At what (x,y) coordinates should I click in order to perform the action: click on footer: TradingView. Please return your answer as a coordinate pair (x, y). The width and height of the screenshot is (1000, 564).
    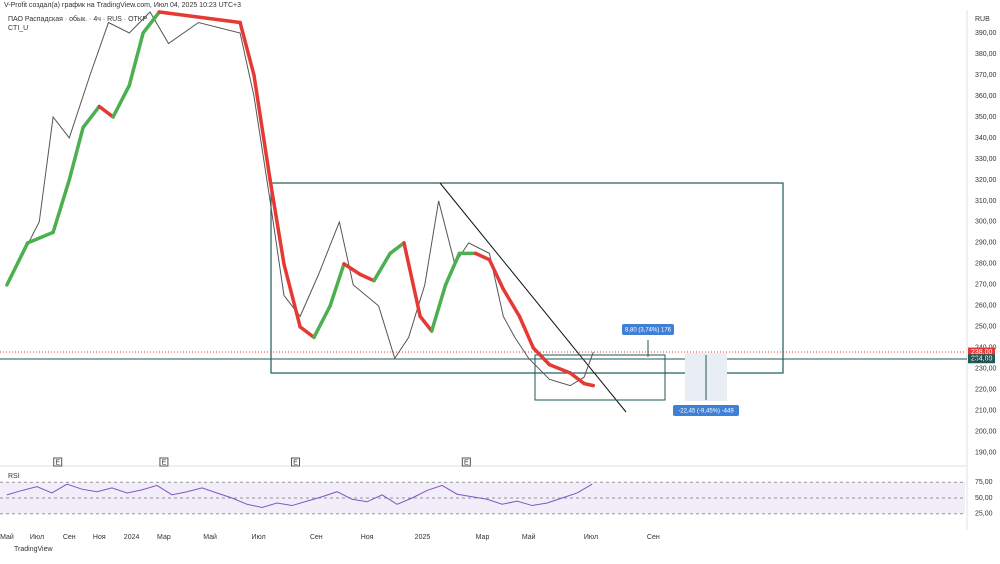
    Looking at the image, I should click on (33, 549).